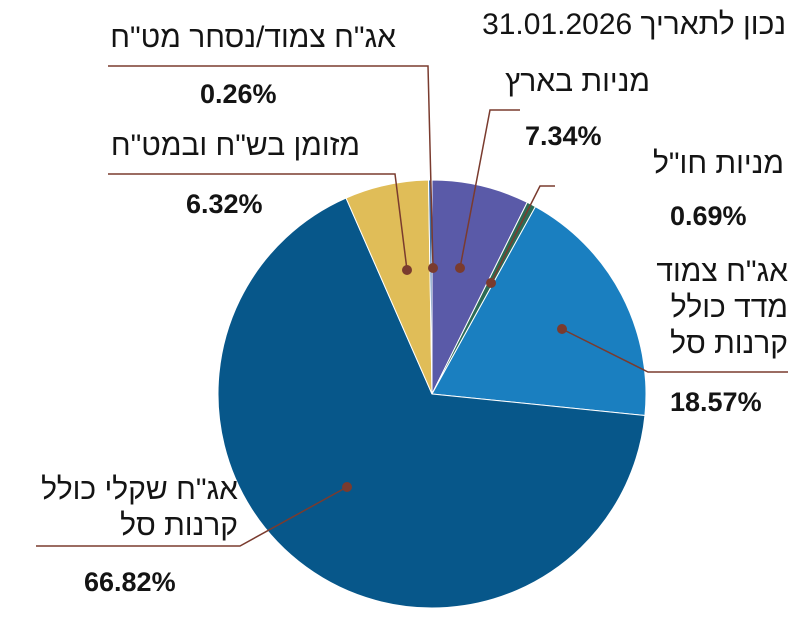 The width and height of the screenshot is (808, 632). I want to click on leader-cash, so click(258, 222).